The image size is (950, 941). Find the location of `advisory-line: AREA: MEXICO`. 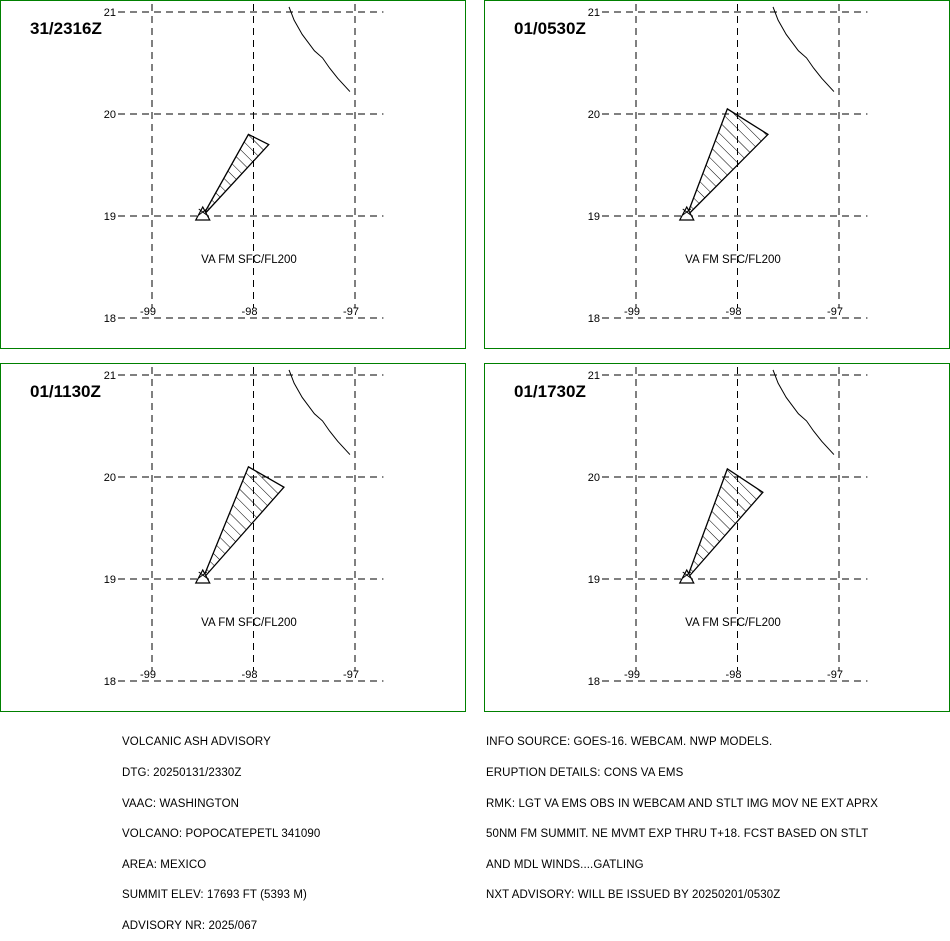

advisory-line: AREA: MEXICO is located at coordinates (164, 864).